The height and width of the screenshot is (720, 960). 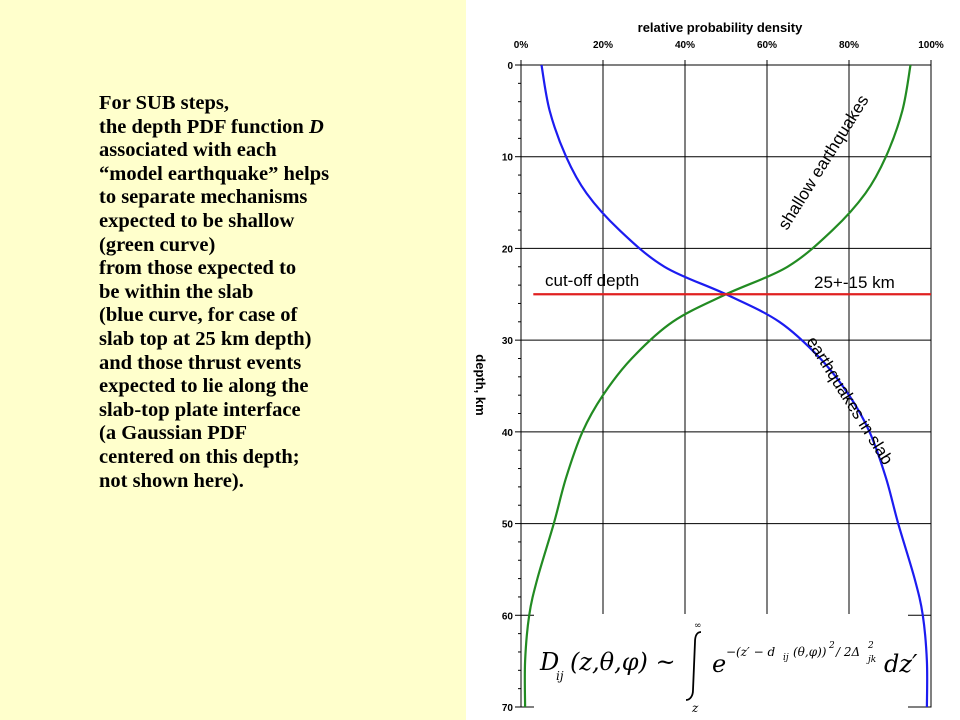 I want to click on caption-line: (blue curve, for case of, so click(x=198, y=315).